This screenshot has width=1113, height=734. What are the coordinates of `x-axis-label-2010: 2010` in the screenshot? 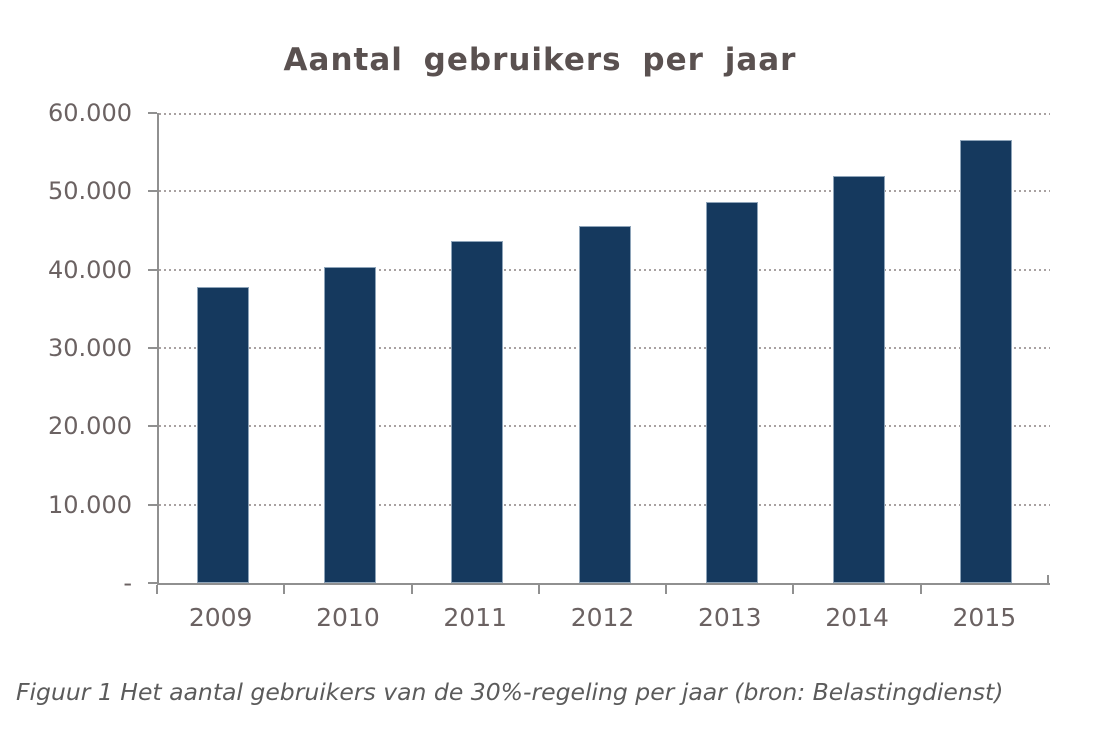 It's located at (348, 617).